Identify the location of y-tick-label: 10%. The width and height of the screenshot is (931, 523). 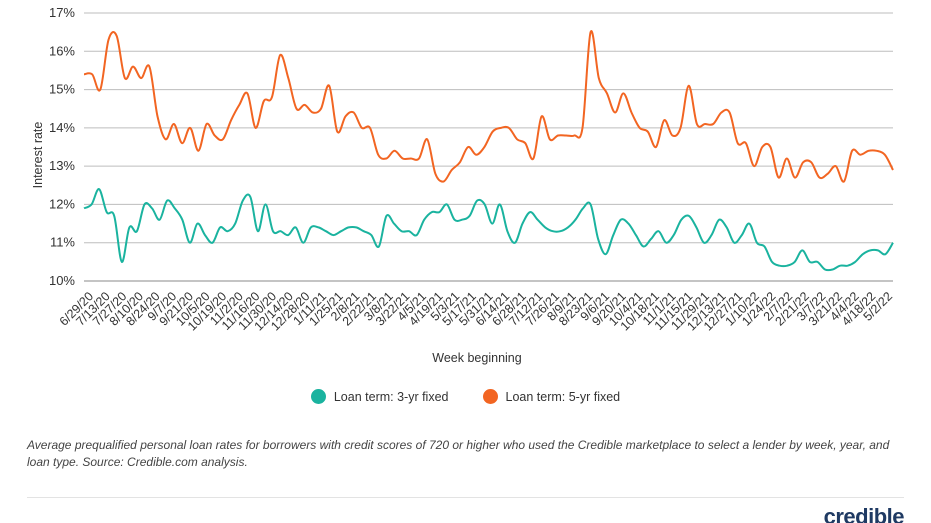
(62, 280).